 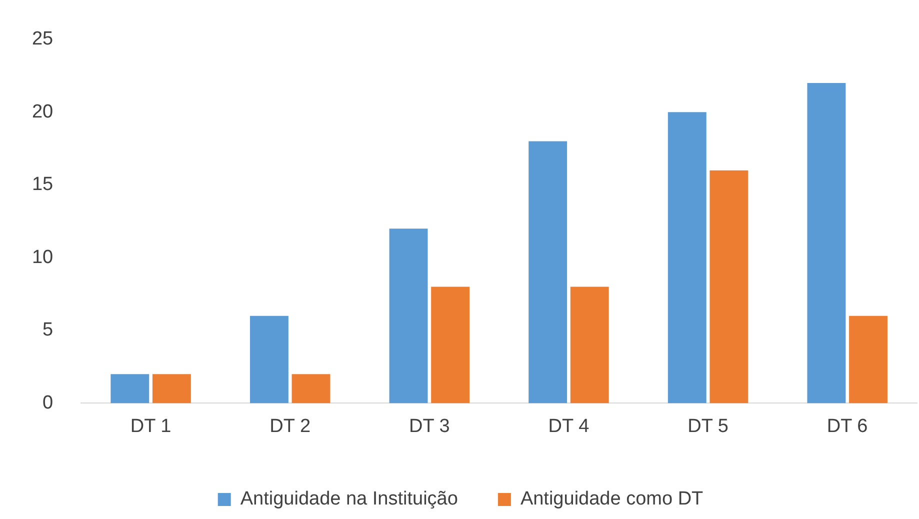 I want to click on x-tick-label: DT 4, so click(x=569, y=426).